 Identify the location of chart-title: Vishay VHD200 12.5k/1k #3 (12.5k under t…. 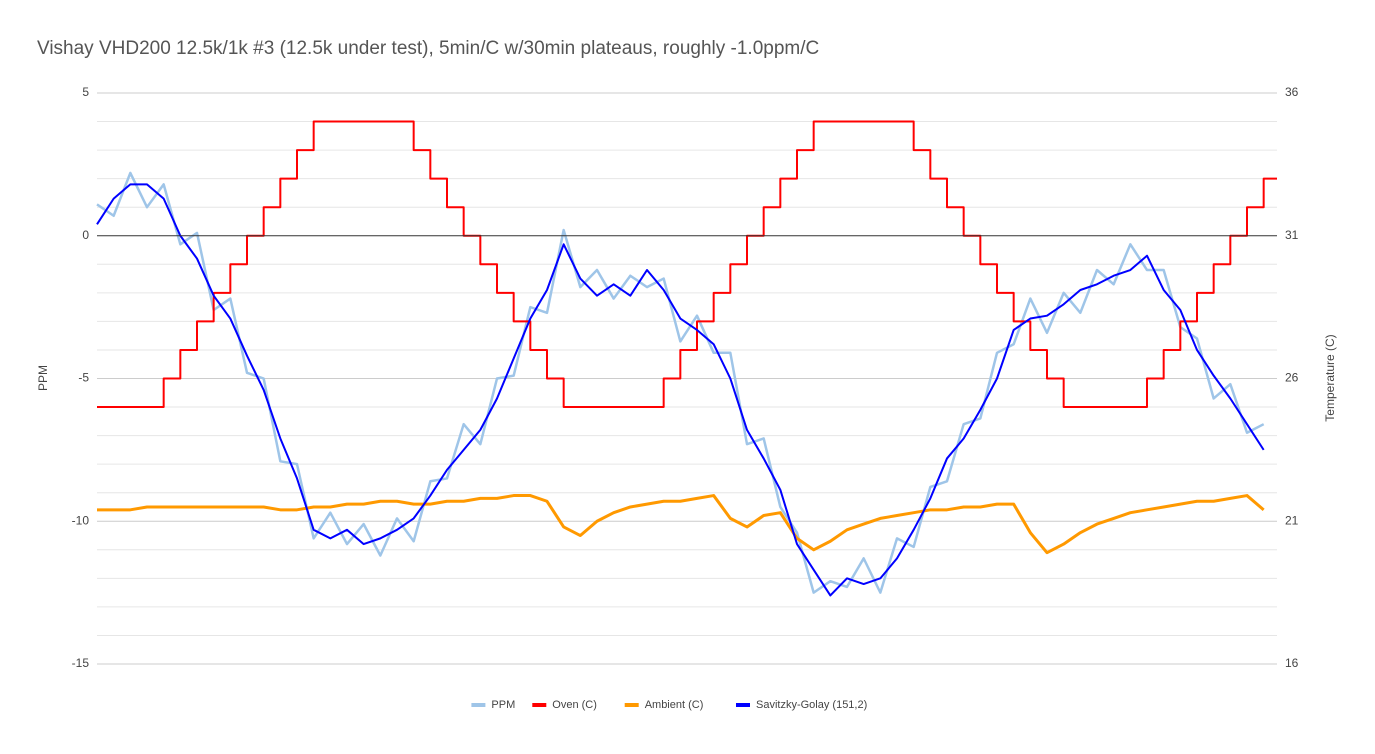
(428, 48).